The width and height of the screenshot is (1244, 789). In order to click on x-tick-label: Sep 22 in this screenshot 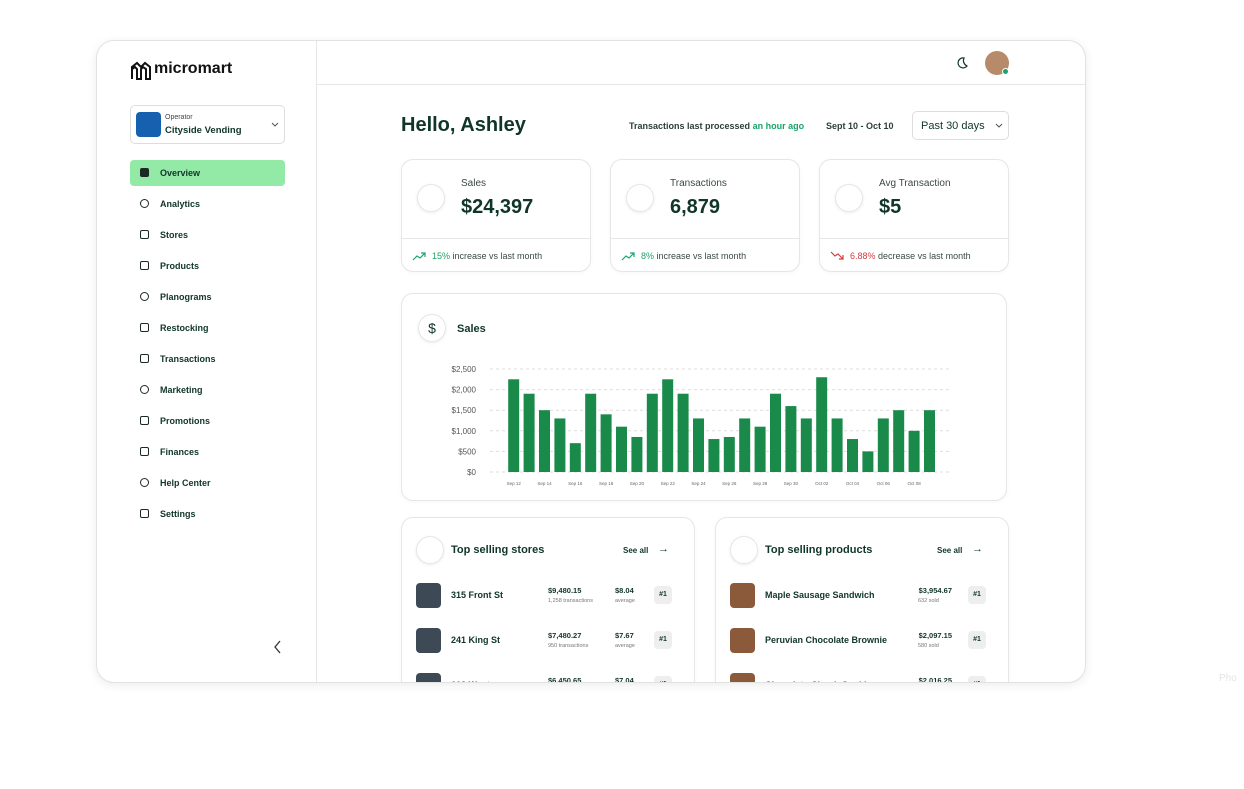, I will do `click(668, 483)`.